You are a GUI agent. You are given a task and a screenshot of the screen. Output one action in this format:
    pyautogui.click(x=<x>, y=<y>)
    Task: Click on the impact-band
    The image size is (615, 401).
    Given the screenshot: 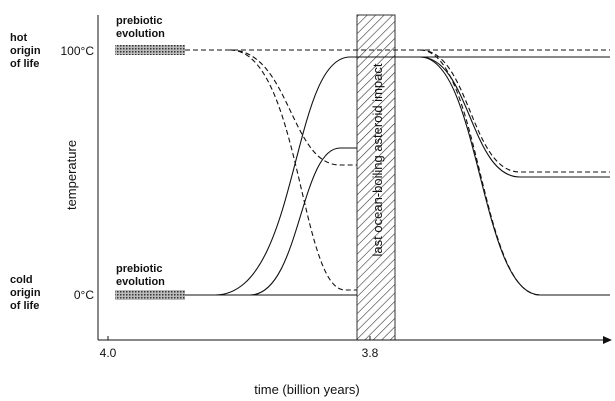 What is the action you would take?
    pyautogui.click(x=376, y=177)
    